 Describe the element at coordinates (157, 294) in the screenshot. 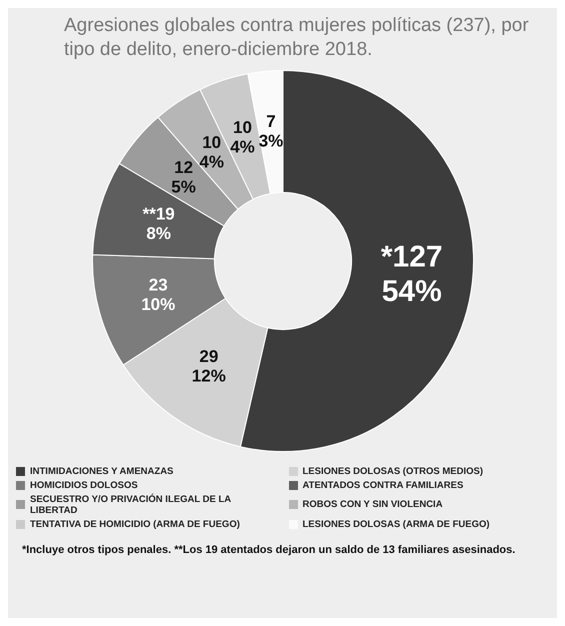

I see `data-label: 23 10%` at that location.